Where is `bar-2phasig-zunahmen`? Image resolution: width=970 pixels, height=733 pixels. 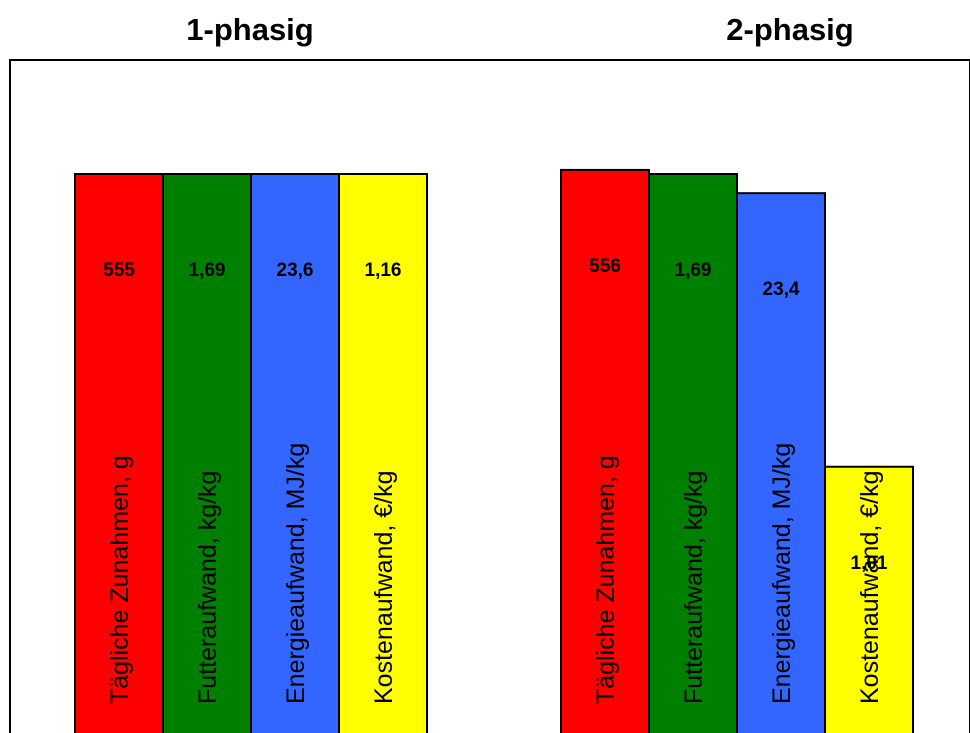 bar-2phasig-zunahmen is located at coordinates (605, 450).